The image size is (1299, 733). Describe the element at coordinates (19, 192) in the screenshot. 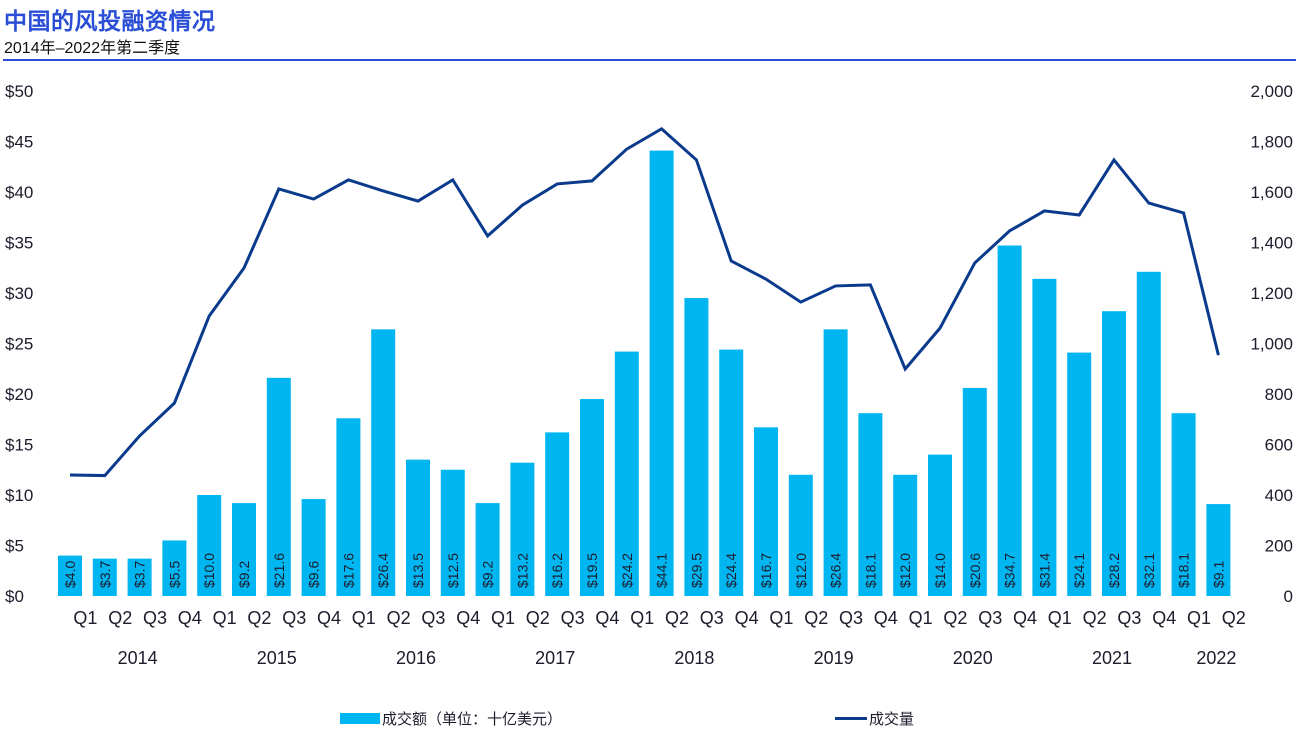

I see `left-axis-tick-label: $40` at that location.